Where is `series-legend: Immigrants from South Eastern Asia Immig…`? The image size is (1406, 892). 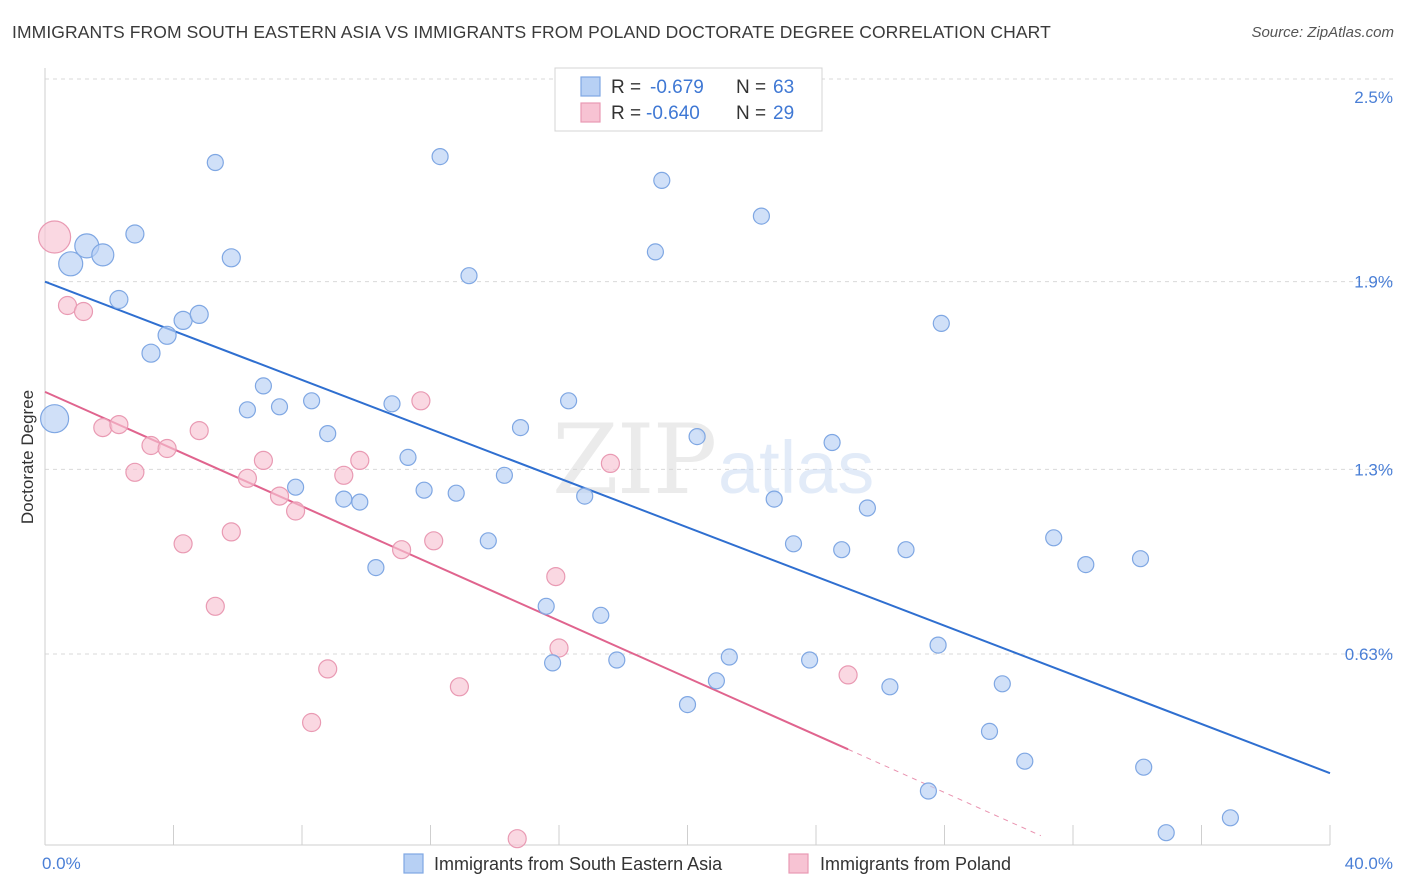
series-legend: Immigrants from South Eastern Asia Immig… is located at coordinates (707, 863).